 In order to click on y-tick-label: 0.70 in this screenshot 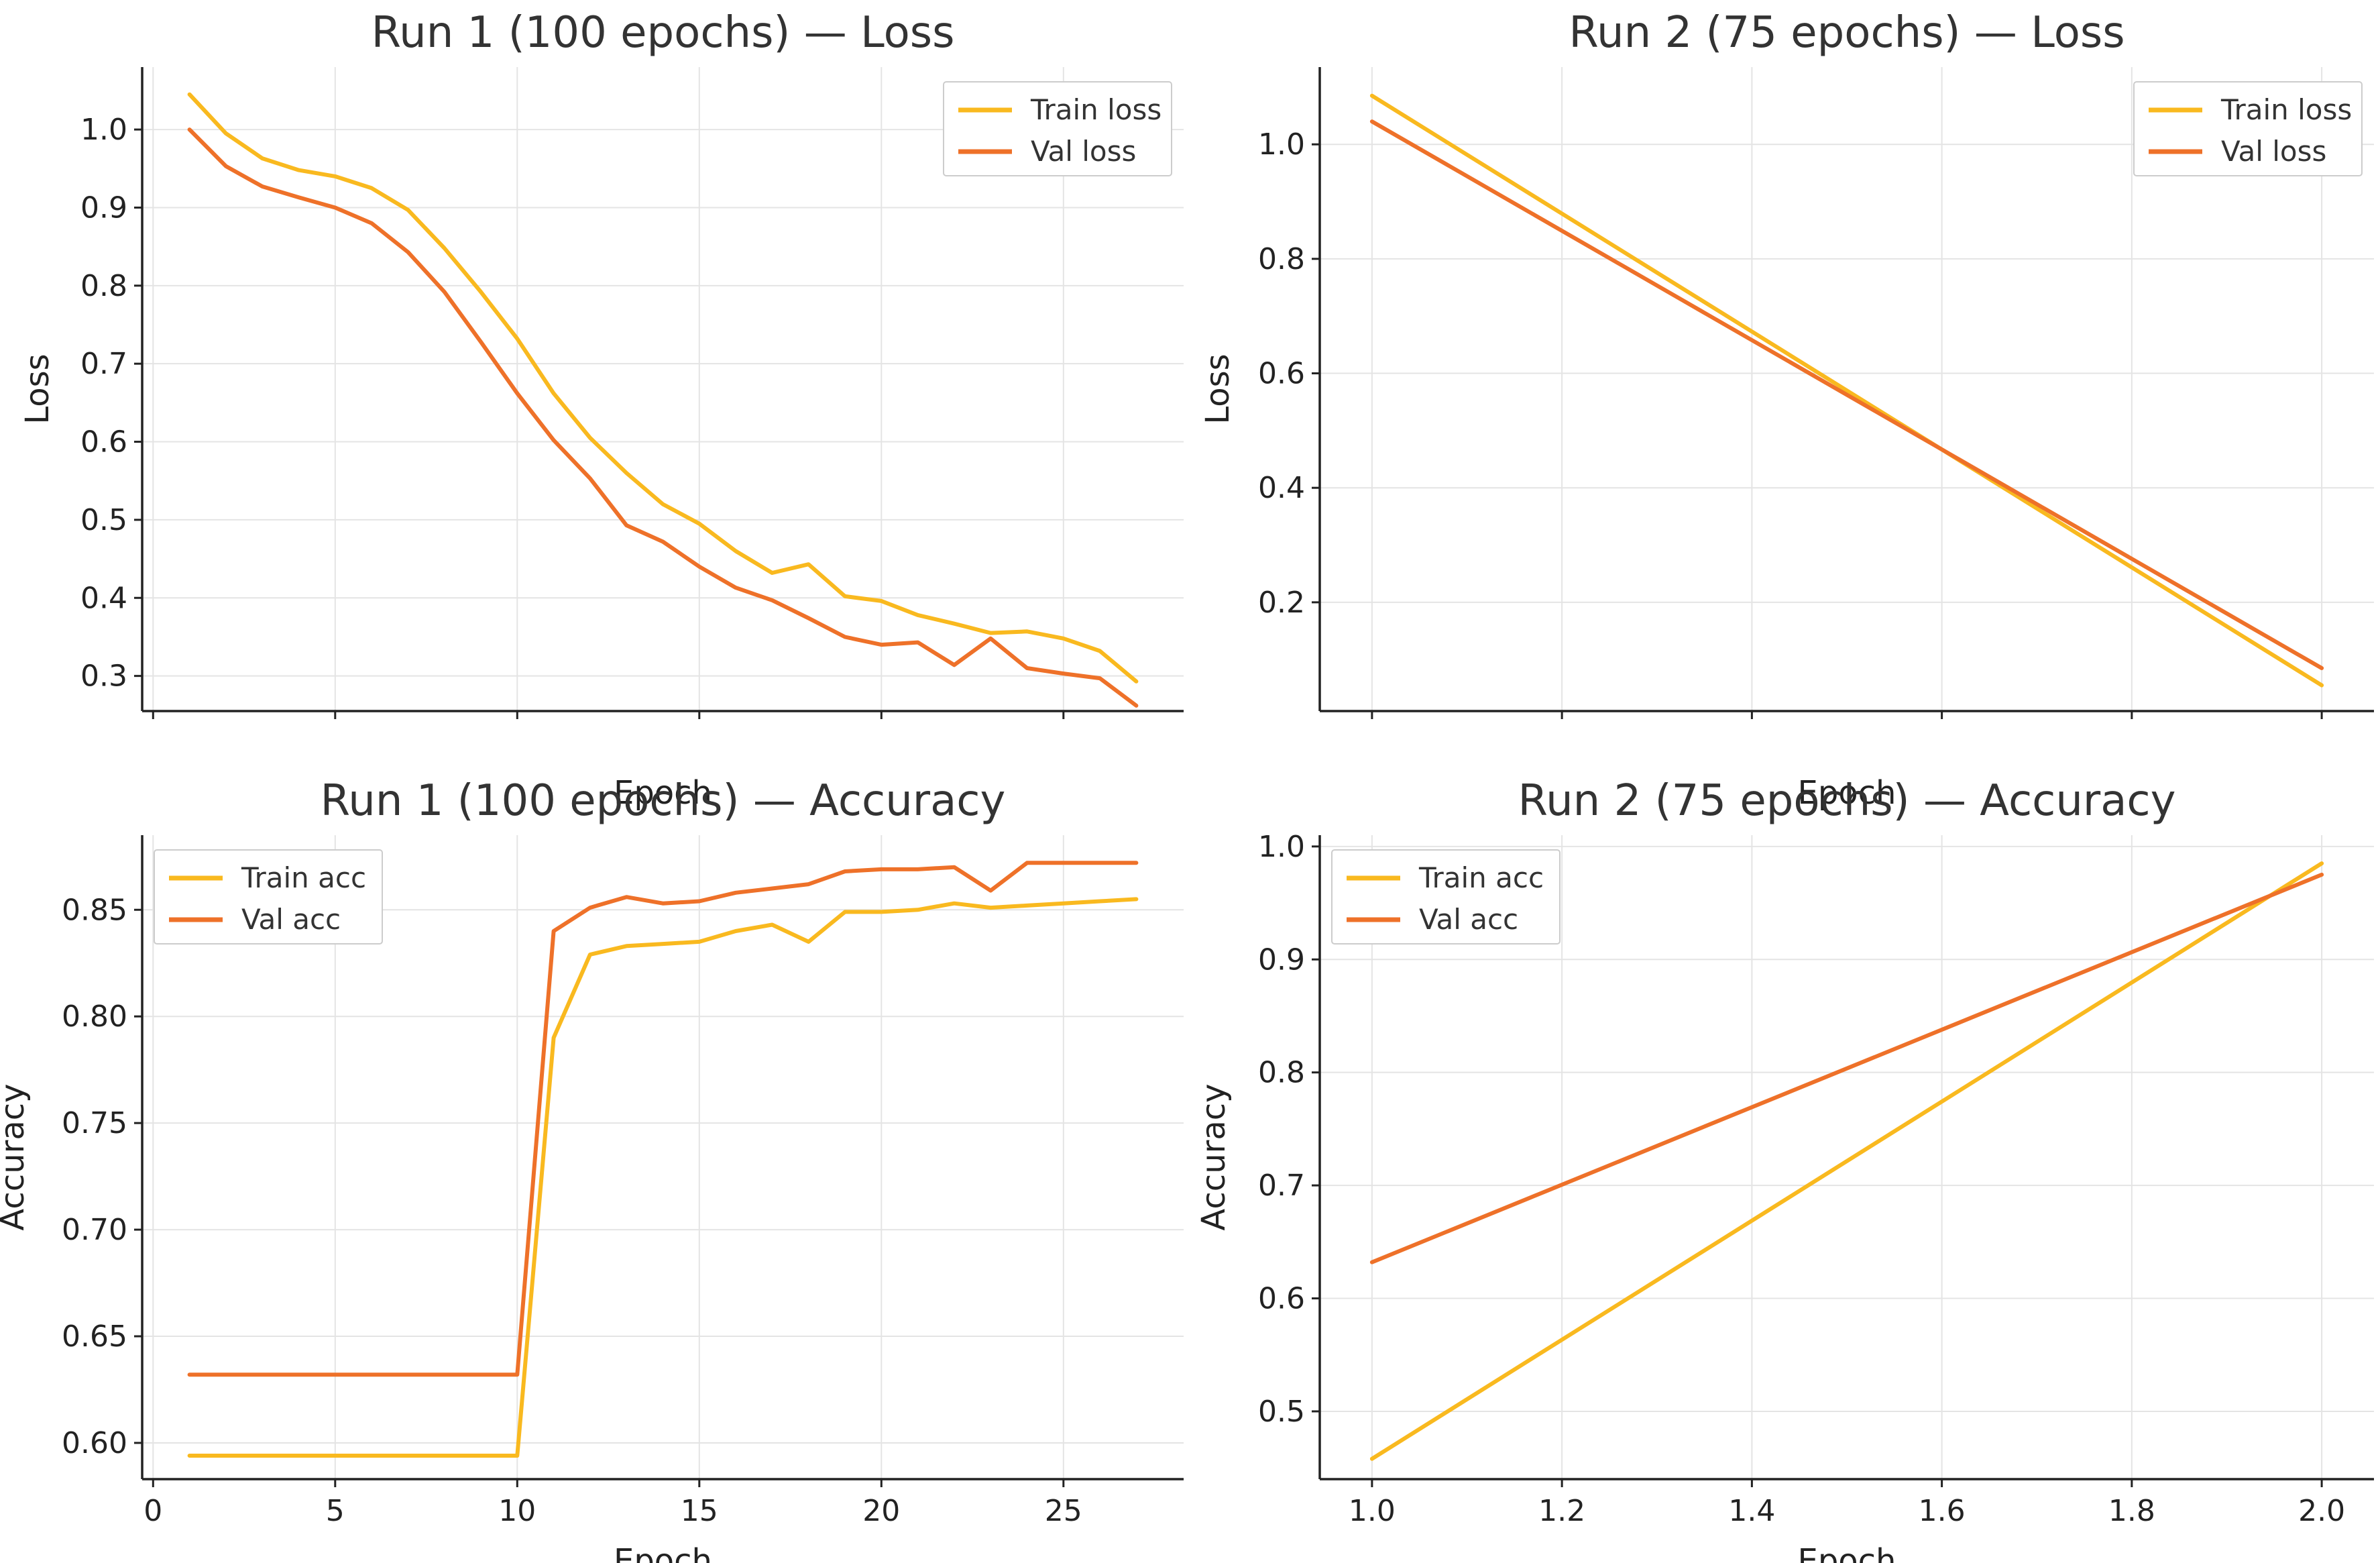, I will do `click(94, 1230)`.